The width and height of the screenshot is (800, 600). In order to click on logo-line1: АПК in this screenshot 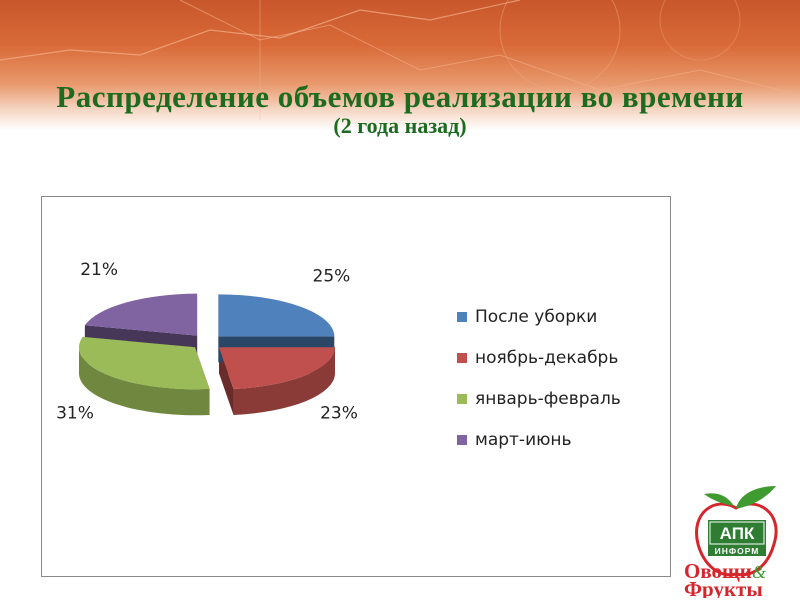, I will do `click(737, 533)`.